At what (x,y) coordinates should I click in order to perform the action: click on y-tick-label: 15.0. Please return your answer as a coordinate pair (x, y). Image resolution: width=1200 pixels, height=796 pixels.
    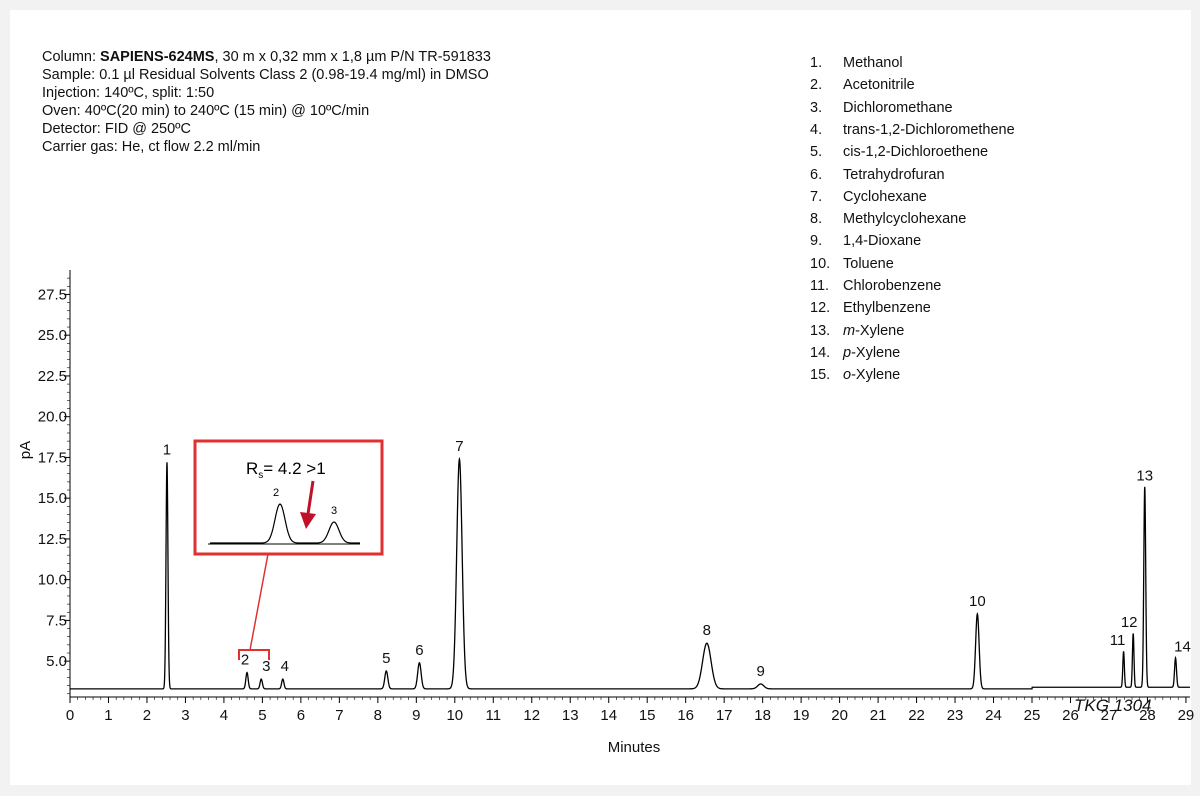
    Looking at the image, I should click on (52, 498).